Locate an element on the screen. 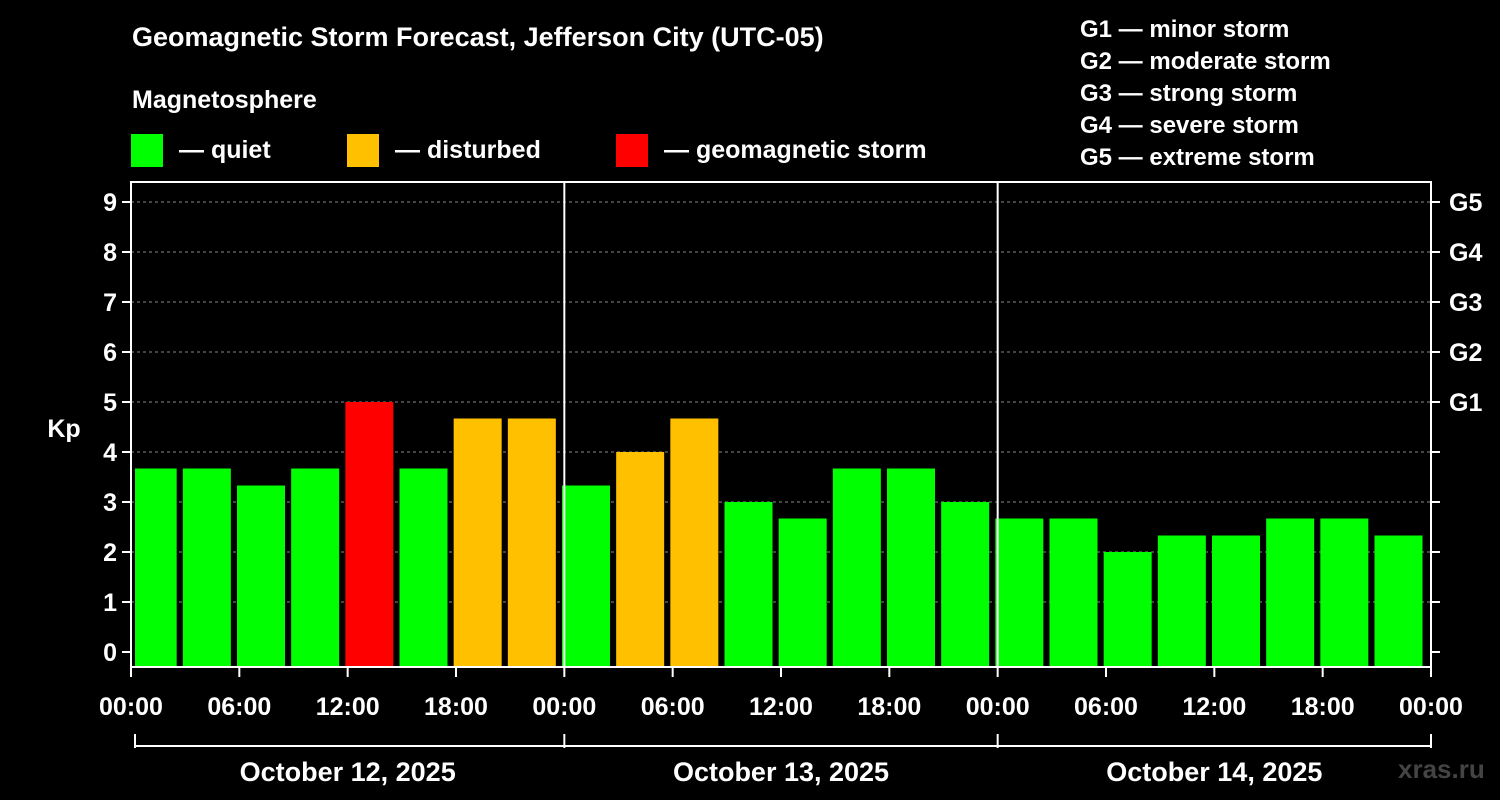 The image size is (1500, 800). storm-swatch is located at coordinates (632, 150).